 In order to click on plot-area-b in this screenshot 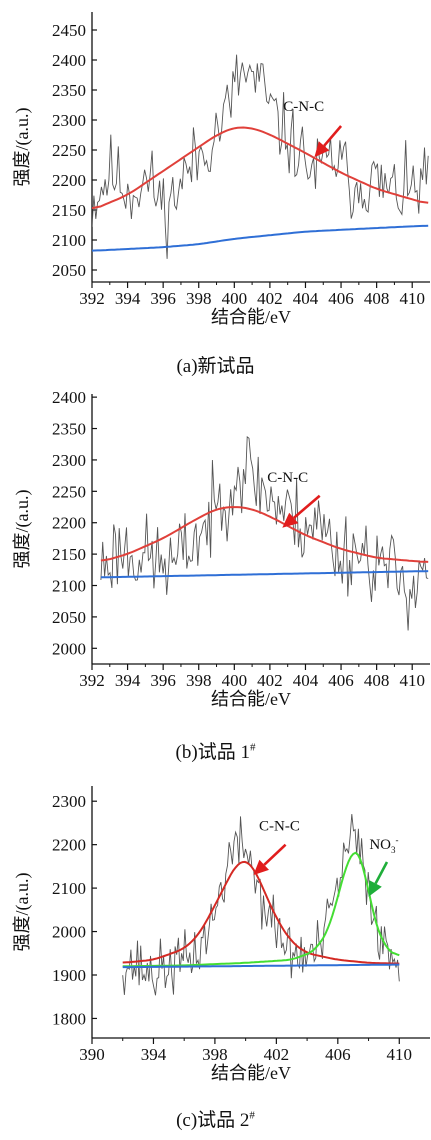, I will do `click(264, 533)`.